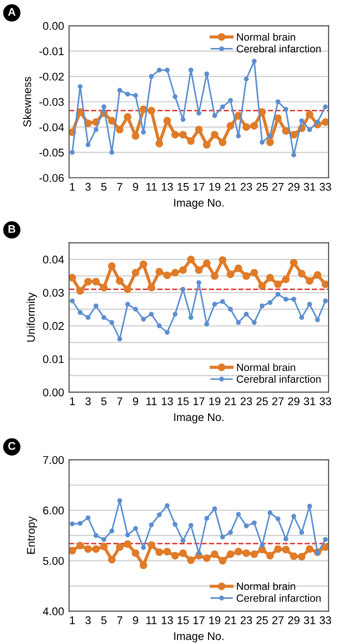  What do you see at coordinates (278, 186) in the screenshot?
I see `x-tick-label: 27` at bounding box center [278, 186].